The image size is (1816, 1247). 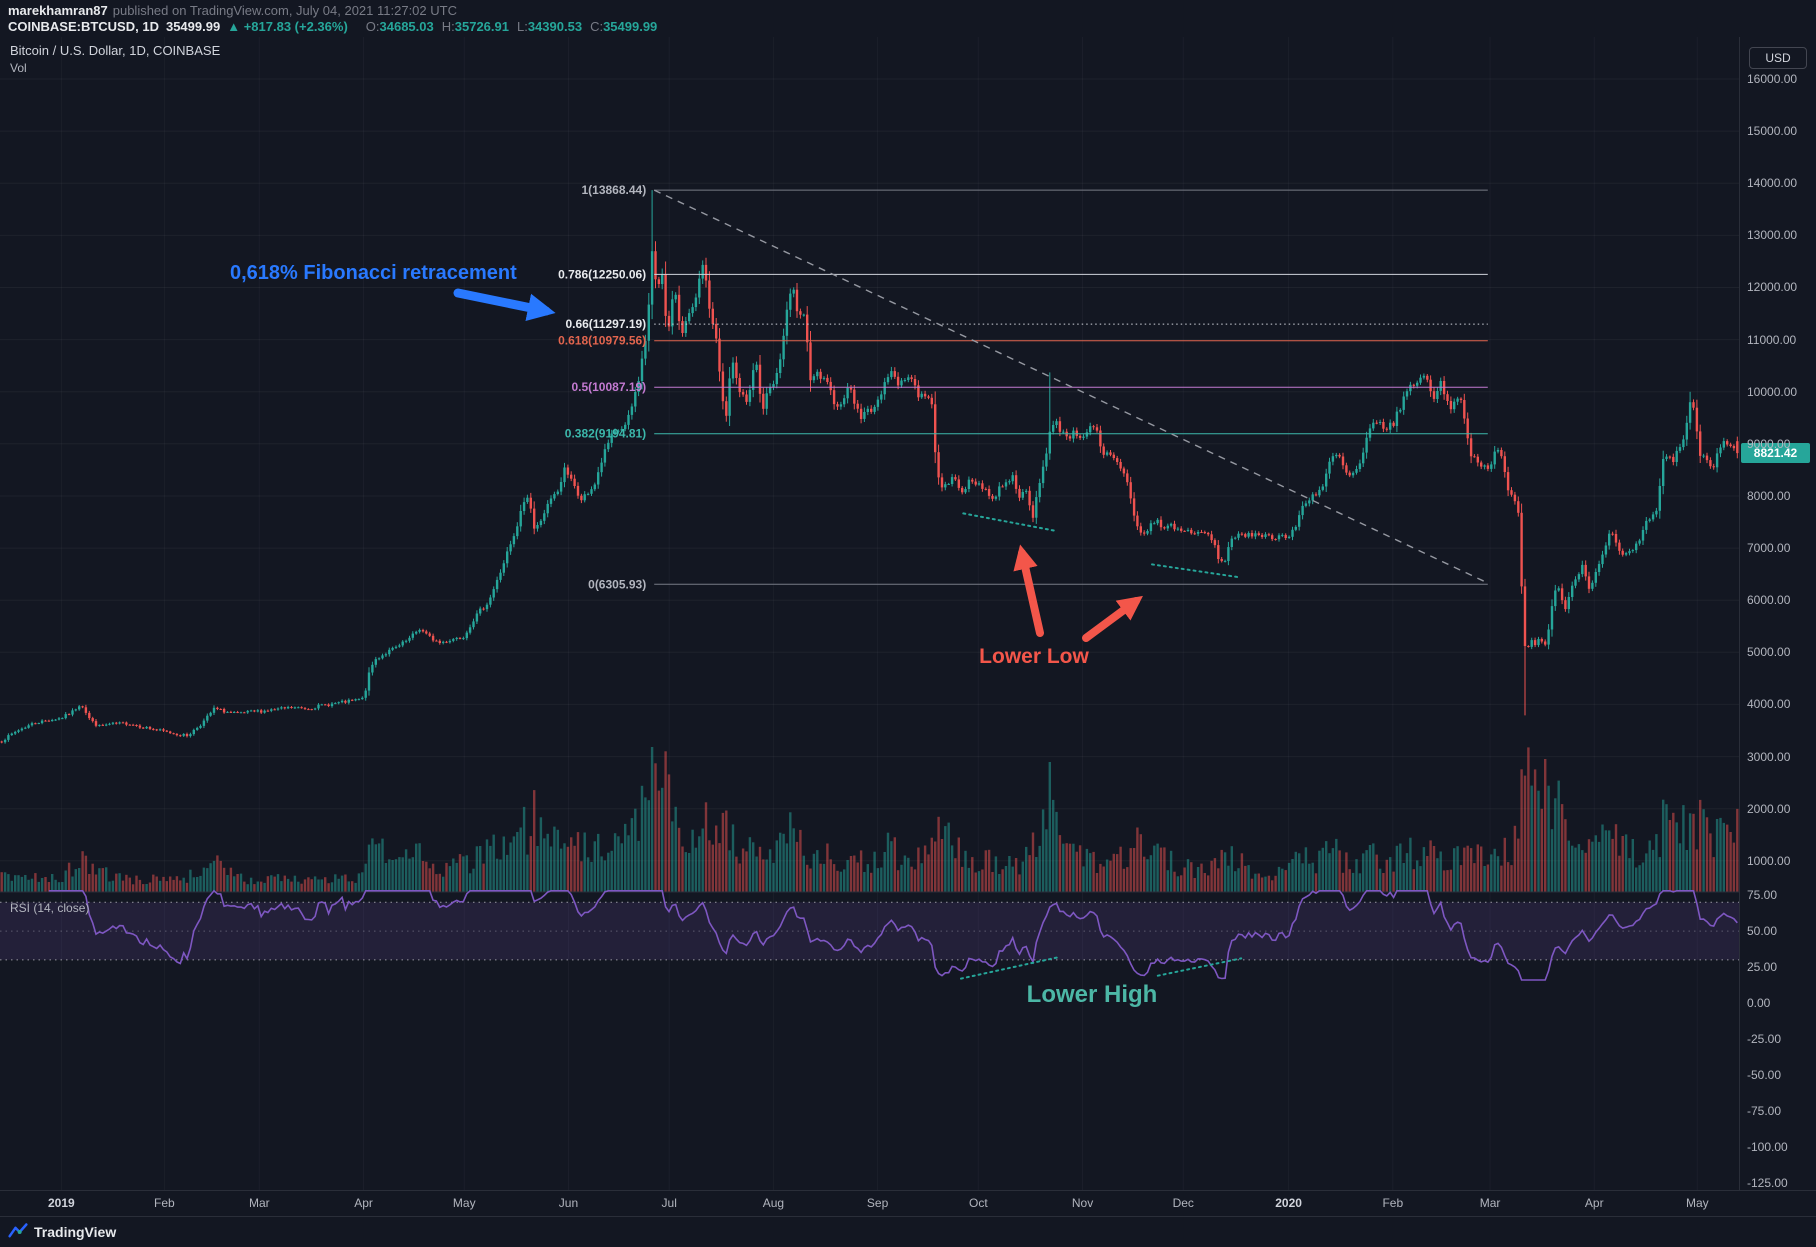 I want to click on axis-tick-label: 6000.00, so click(x=1769, y=600).